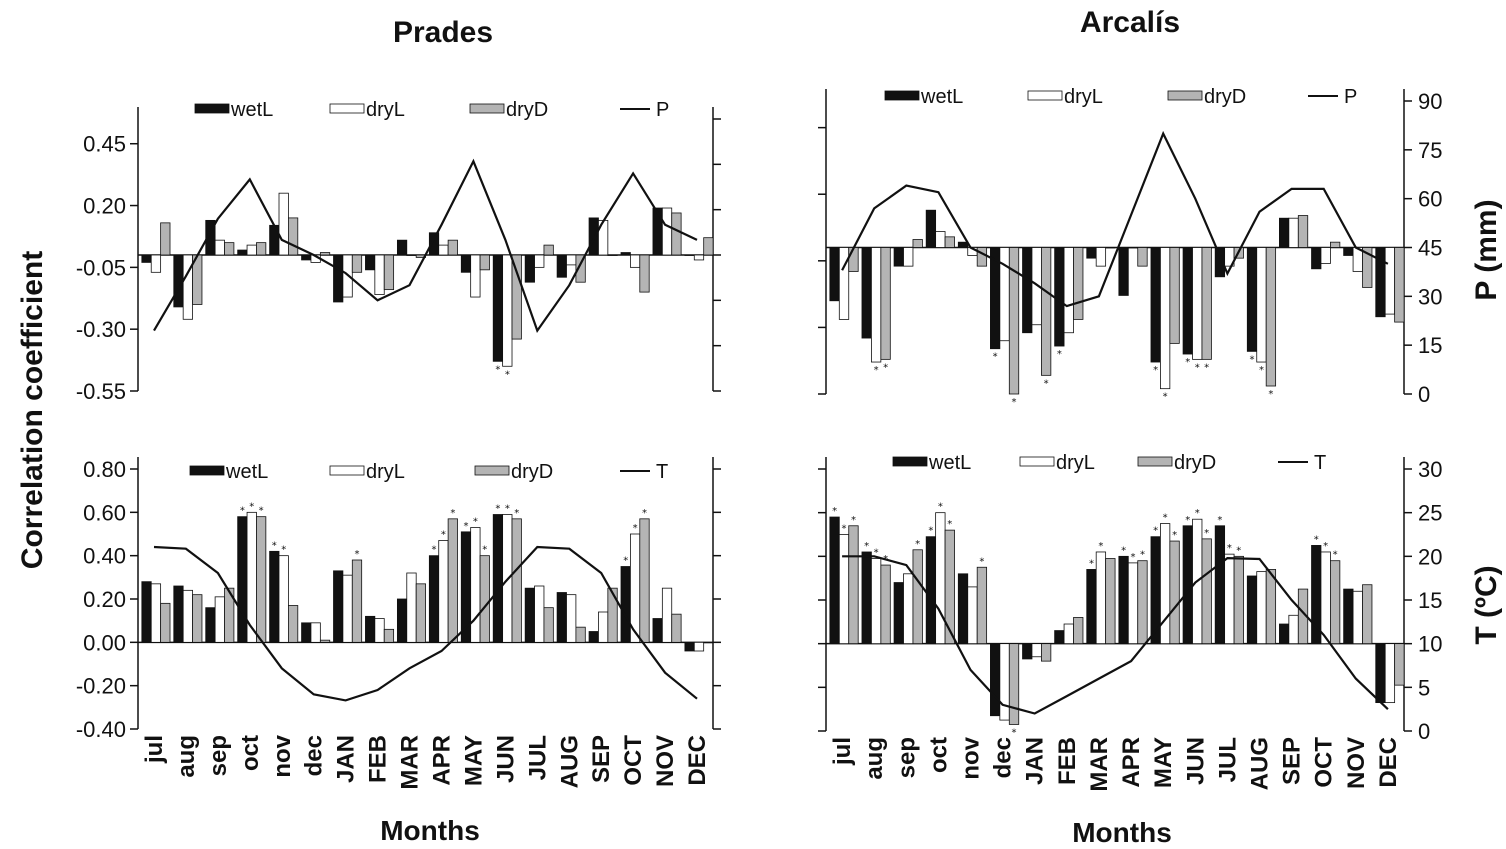 This screenshot has height=849, width=1506. Describe the element at coordinates (593, 236) in the screenshot. I see `bar-wetL-SEP` at that location.